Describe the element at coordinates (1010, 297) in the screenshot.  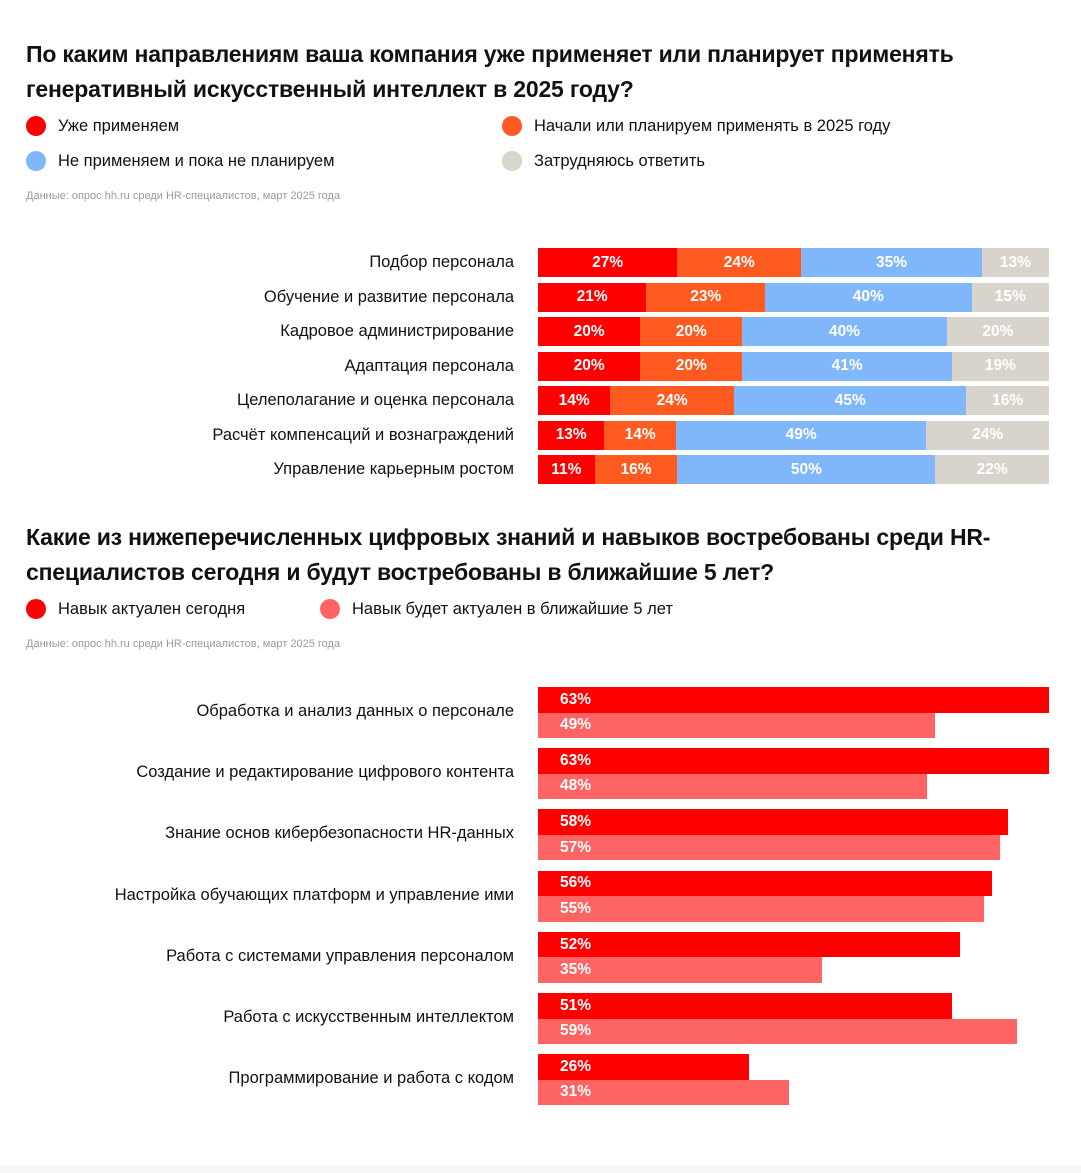
I see `chart1-bar-segment: 15%` at that location.